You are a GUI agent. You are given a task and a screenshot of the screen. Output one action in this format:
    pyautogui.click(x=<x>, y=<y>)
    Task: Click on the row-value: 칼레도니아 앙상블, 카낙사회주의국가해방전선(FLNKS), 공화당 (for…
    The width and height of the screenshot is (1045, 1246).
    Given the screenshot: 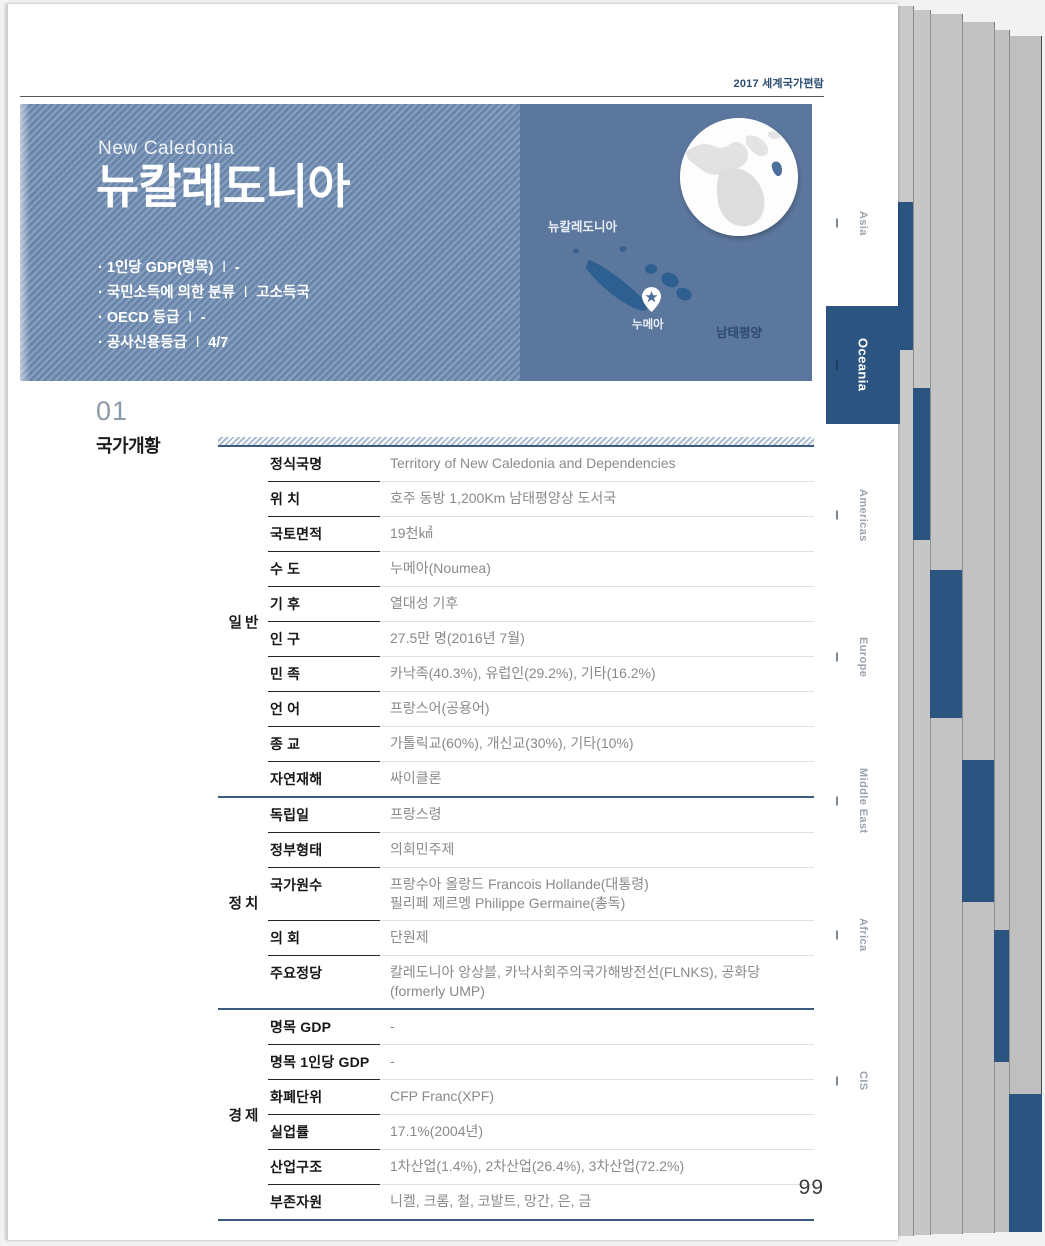 What is the action you would take?
    pyautogui.click(x=575, y=981)
    